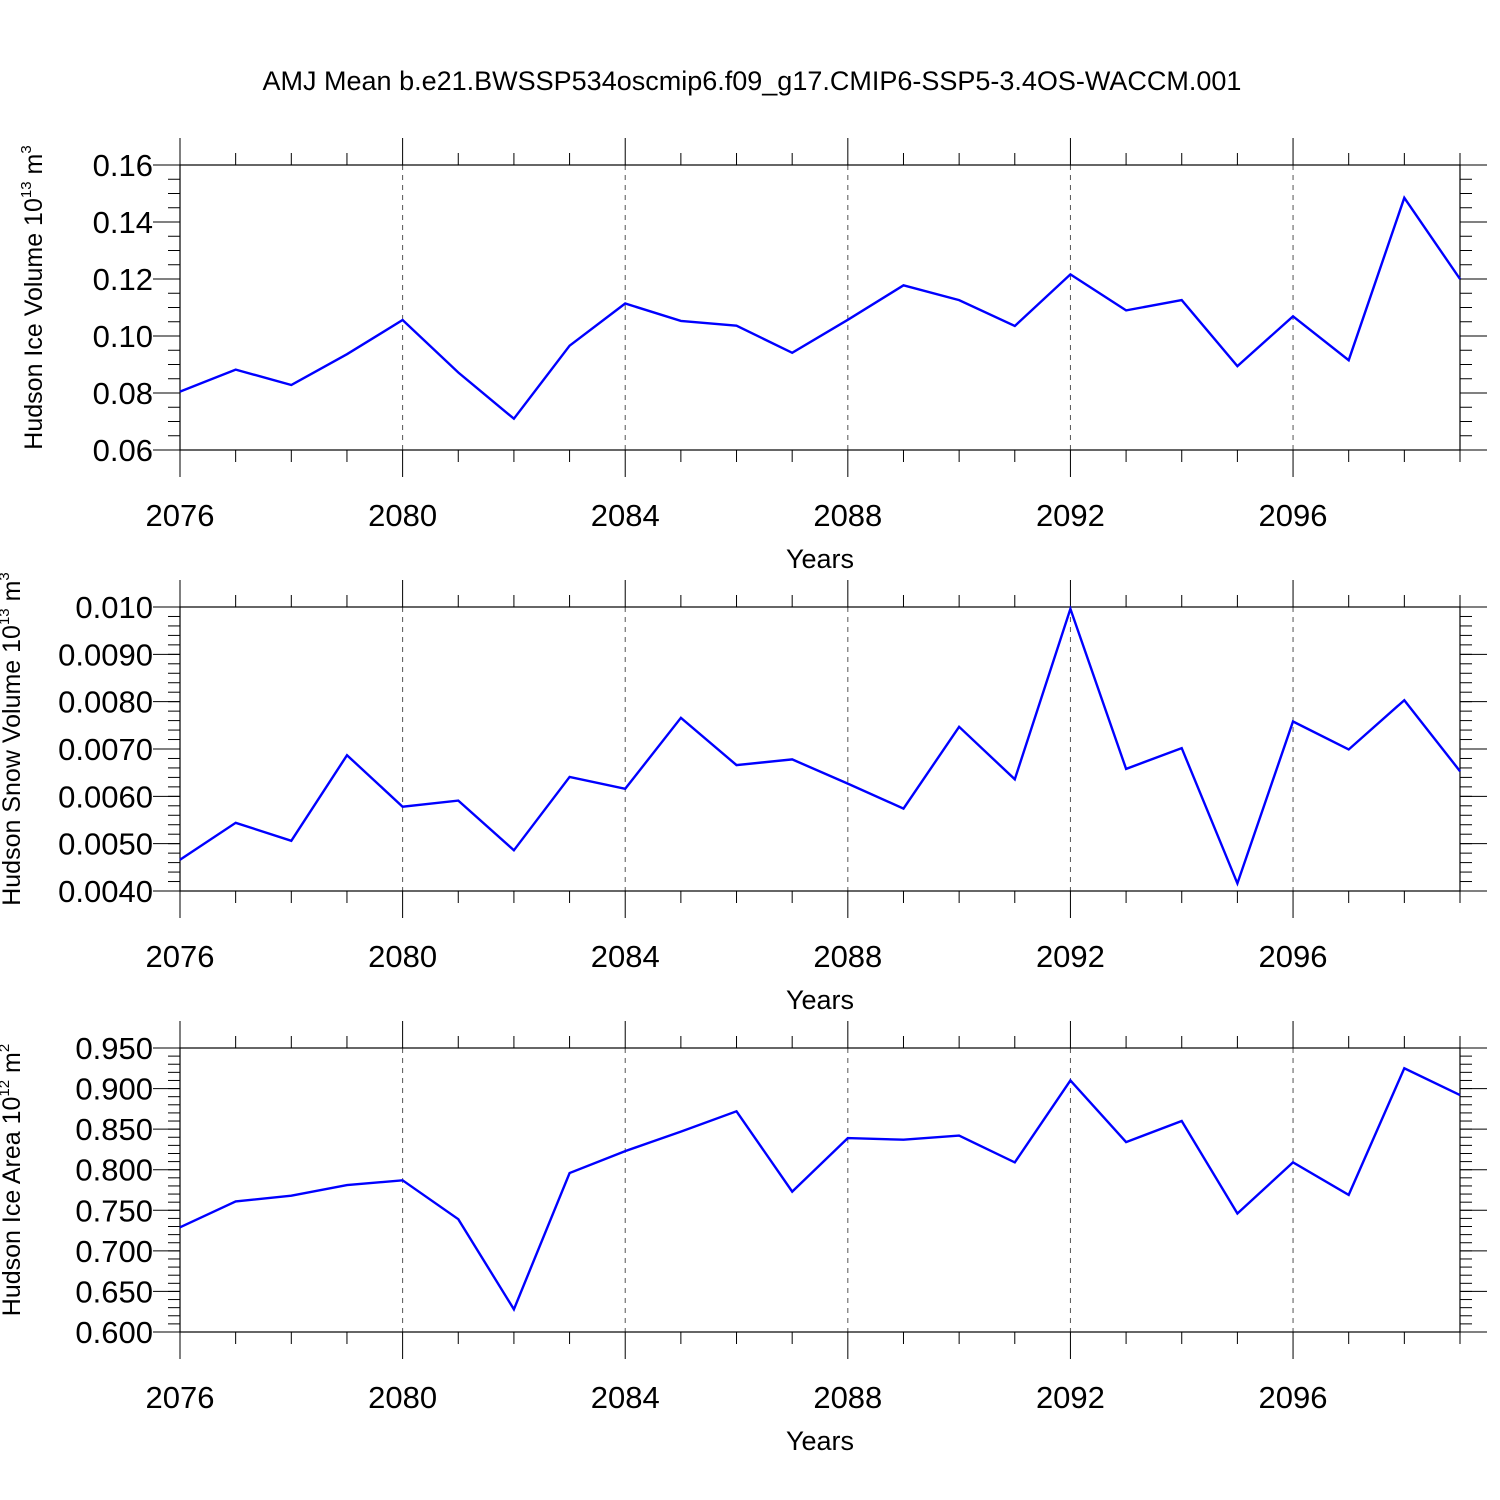 The height and width of the screenshot is (1500, 1500). What do you see at coordinates (114, 1210) in the screenshot?
I see `y-tick-label: 0.750` at bounding box center [114, 1210].